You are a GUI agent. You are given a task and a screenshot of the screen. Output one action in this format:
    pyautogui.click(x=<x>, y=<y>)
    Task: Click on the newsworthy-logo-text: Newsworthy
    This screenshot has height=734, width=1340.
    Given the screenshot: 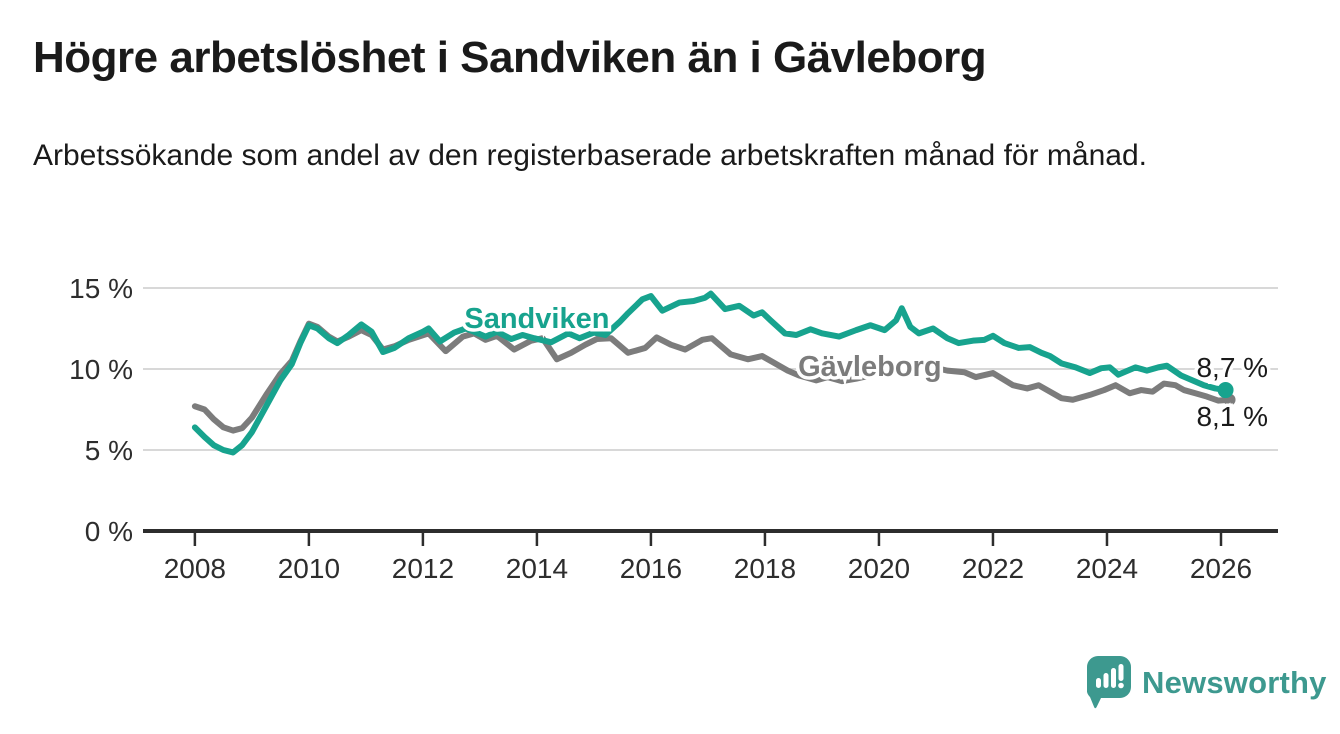 What is the action you would take?
    pyautogui.click(x=1234, y=682)
    